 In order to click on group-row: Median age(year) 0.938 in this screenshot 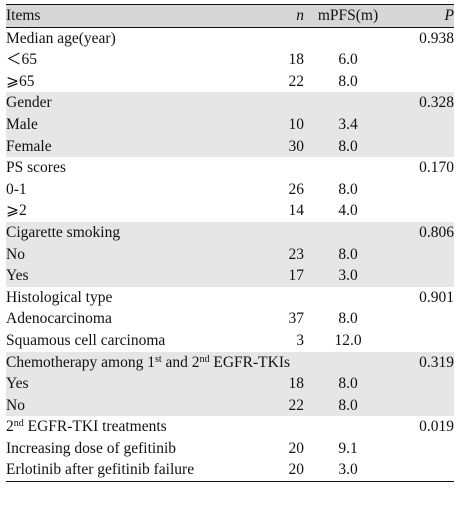, I will do `click(230, 38)`.